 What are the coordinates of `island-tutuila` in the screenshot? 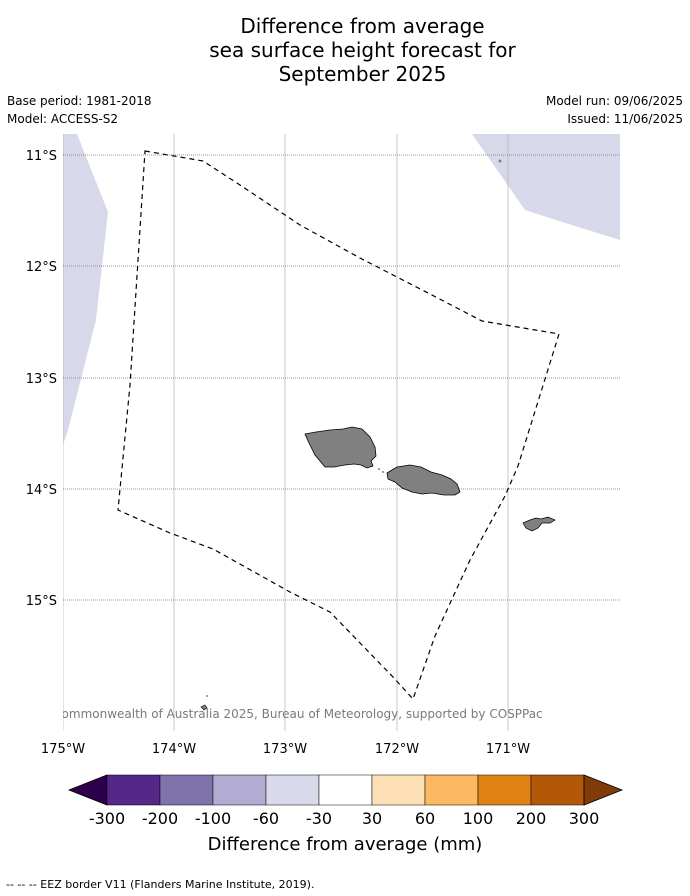 It's located at (539, 524).